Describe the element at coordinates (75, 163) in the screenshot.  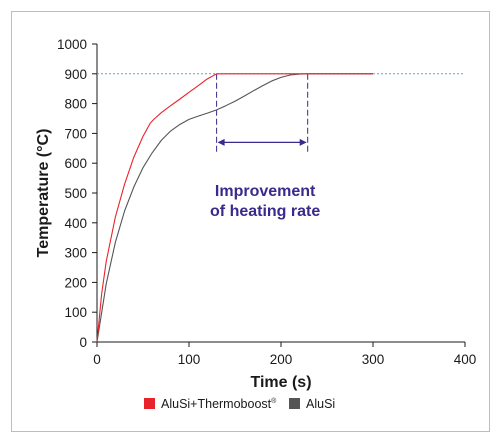
I see `y-tick-label: 600` at that location.